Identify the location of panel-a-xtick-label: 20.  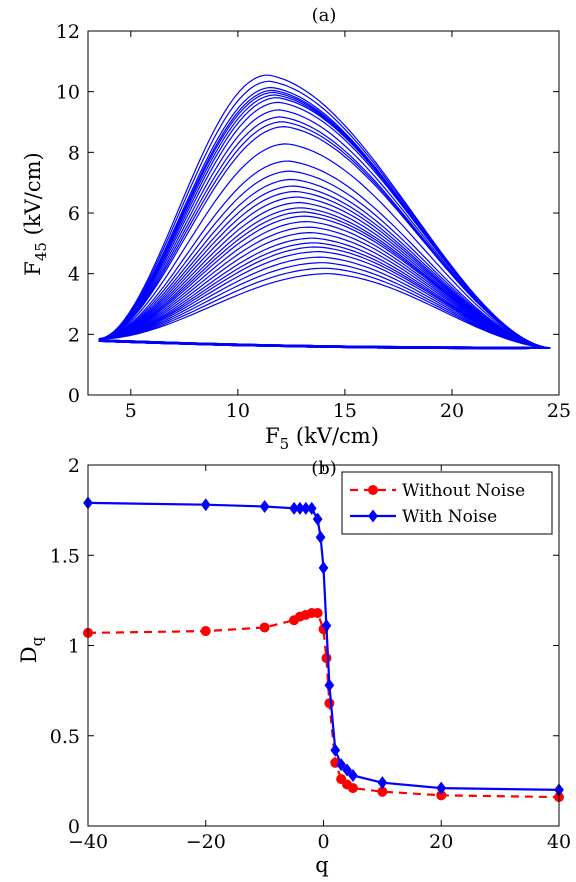
(452, 411).